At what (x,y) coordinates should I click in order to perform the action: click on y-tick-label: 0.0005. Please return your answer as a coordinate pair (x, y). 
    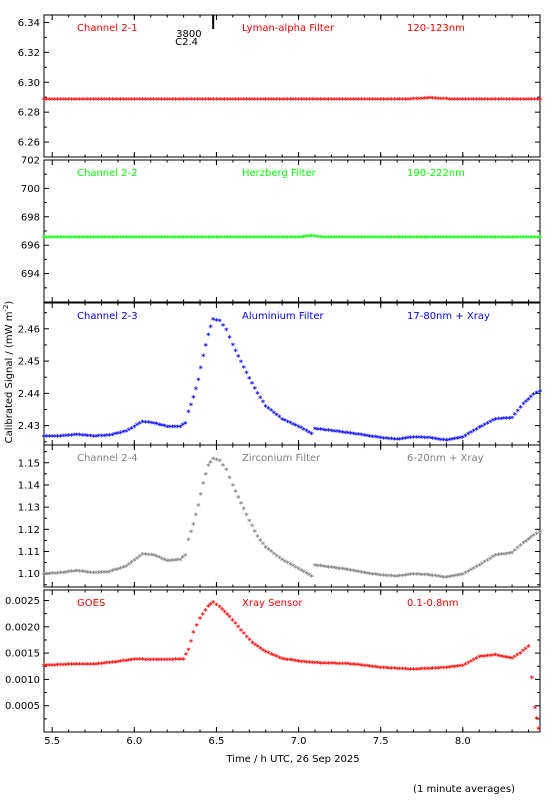
    Looking at the image, I should click on (22, 706).